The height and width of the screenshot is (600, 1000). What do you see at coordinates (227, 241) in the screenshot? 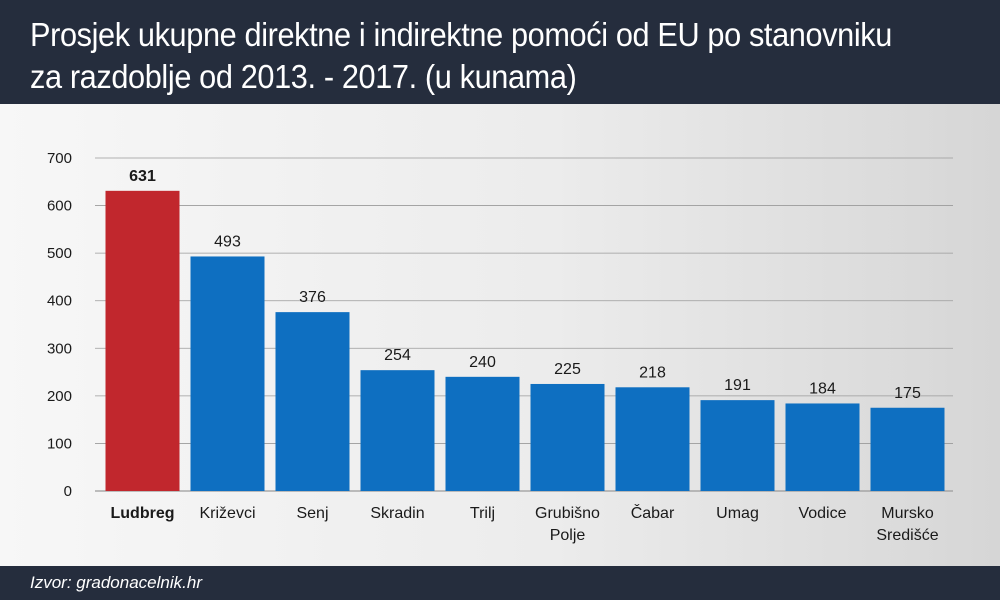
I see `data-label: 493` at bounding box center [227, 241].